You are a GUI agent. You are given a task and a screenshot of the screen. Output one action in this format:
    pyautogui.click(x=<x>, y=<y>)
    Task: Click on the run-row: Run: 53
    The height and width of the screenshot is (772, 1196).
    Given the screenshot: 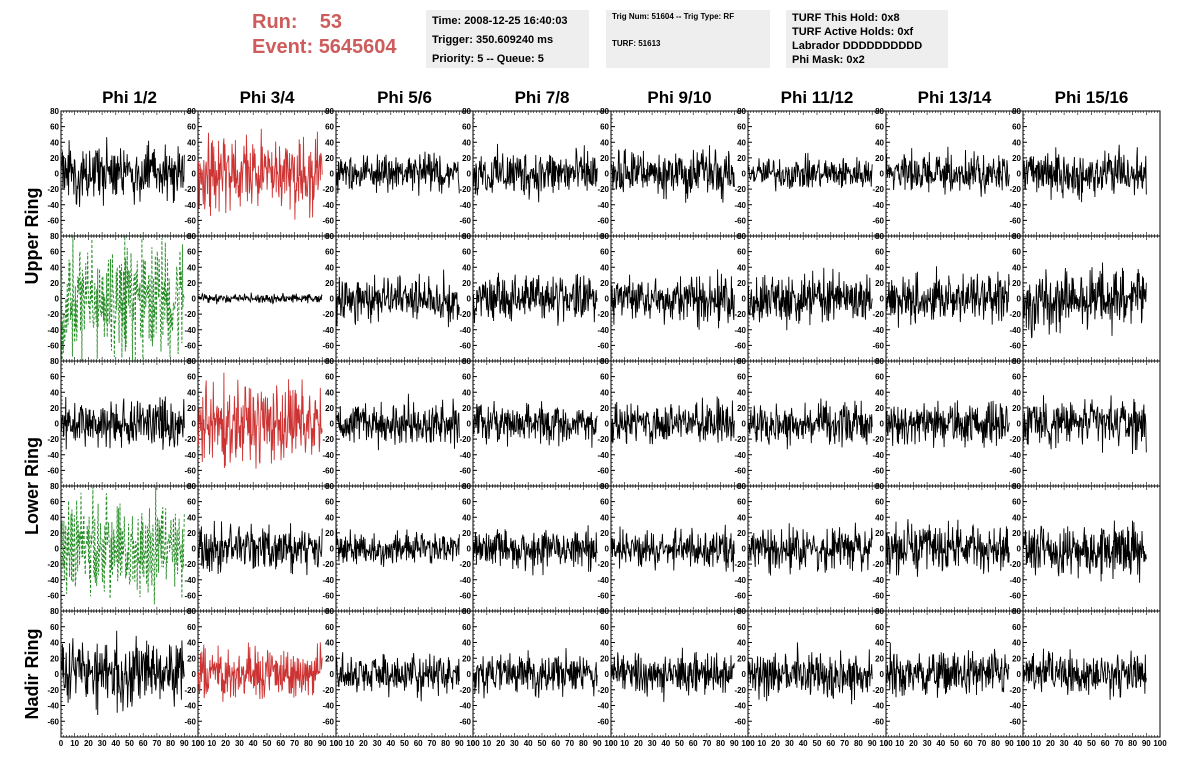 What is the action you would take?
    pyautogui.click(x=324, y=22)
    